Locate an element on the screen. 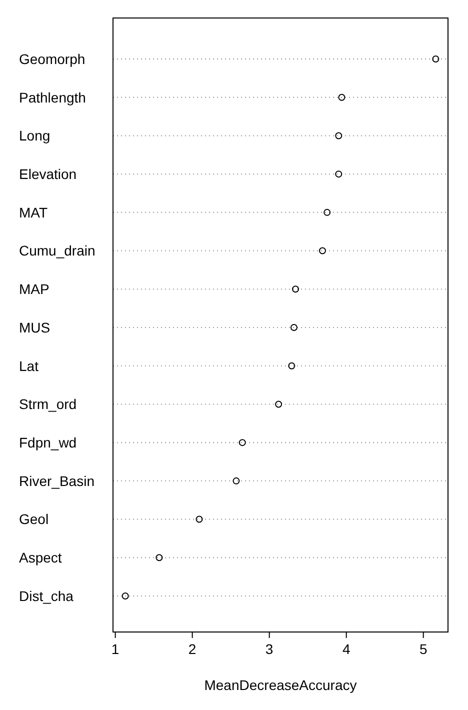  y-tick-label: River_Basin is located at coordinates (56, 480).